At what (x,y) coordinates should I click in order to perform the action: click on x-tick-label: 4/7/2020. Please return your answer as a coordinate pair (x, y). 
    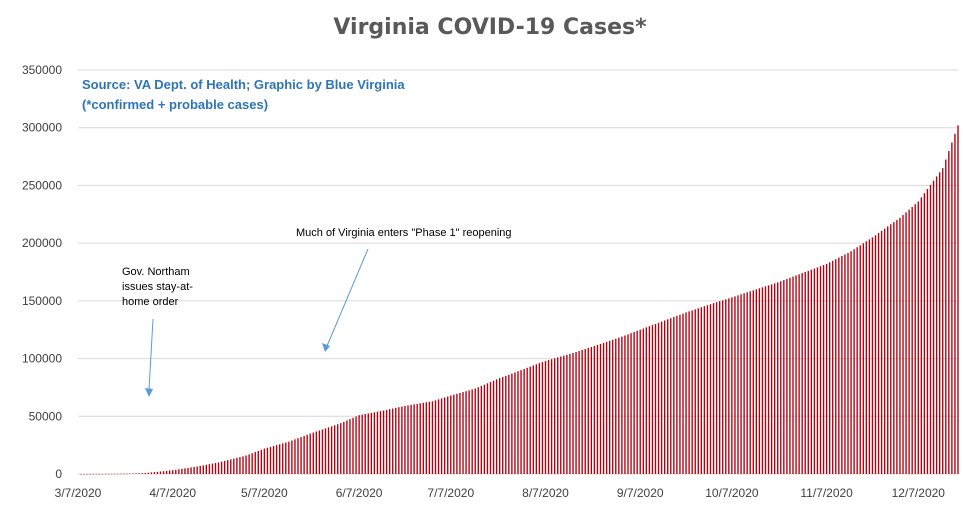
    Looking at the image, I should click on (172, 493).